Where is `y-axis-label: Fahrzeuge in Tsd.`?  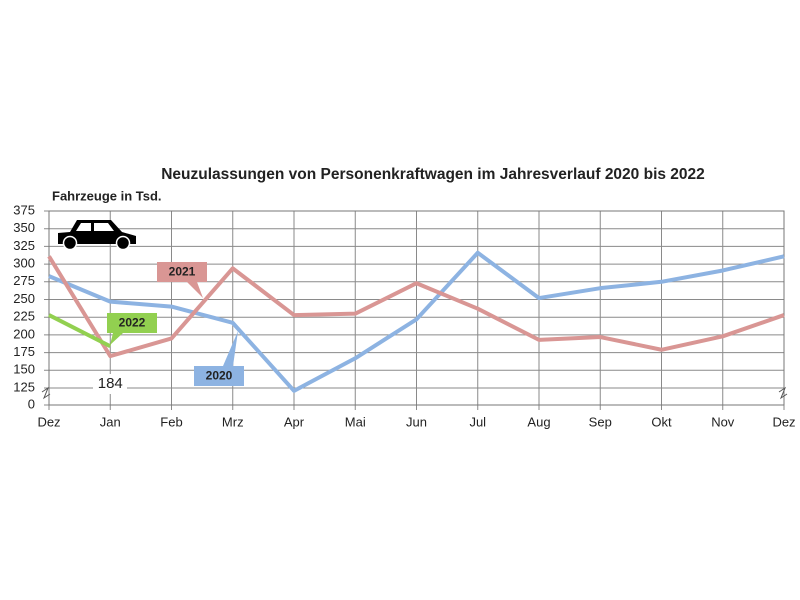 y-axis-label: Fahrzeuge in Tsd. is located at coordinates (107, 195).